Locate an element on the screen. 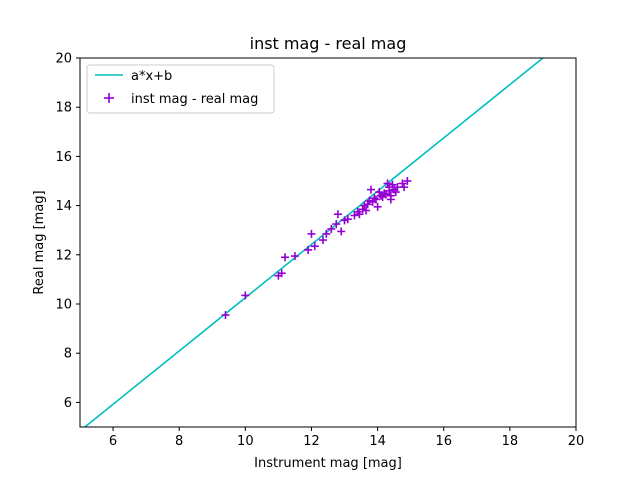 This screenshot has height=480, width=640. x-tick-label: 8 is located at coordinates (179, 441).